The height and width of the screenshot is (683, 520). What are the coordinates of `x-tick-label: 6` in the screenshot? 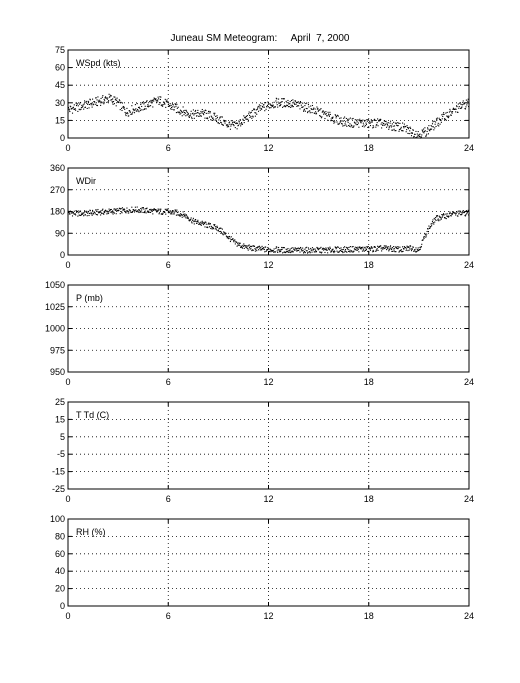 It's located at (168, 382).